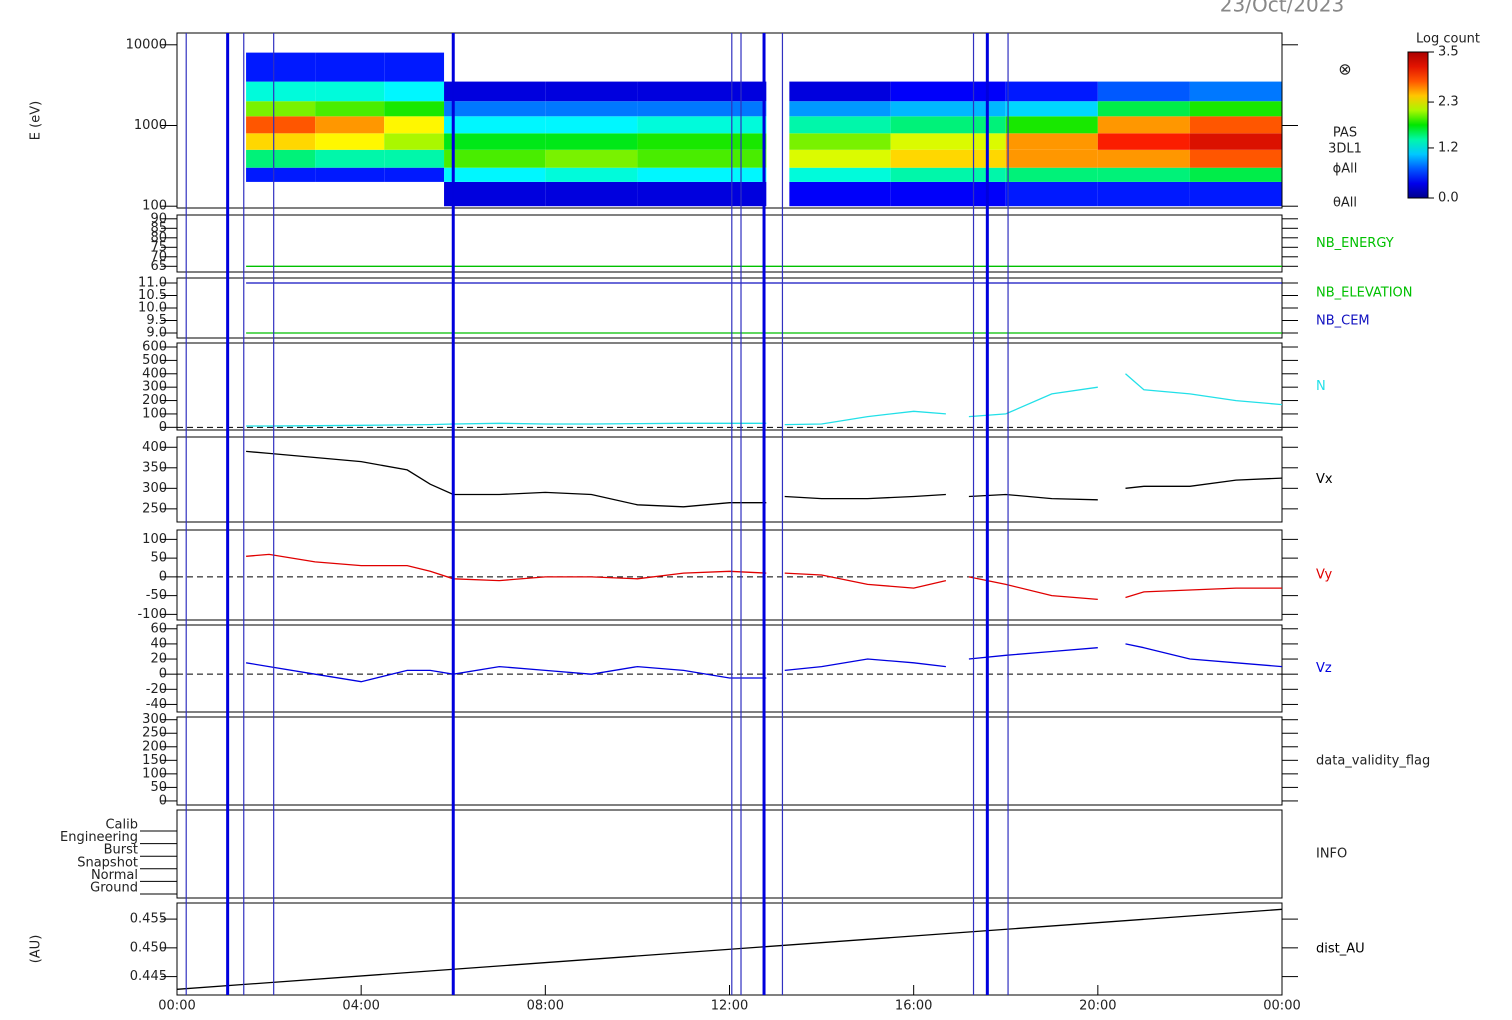 The image size is (1512, 1020). Describe the element at coordinates (158, 643) in the screenshot. I see `y-tick-label: 40` at that location.